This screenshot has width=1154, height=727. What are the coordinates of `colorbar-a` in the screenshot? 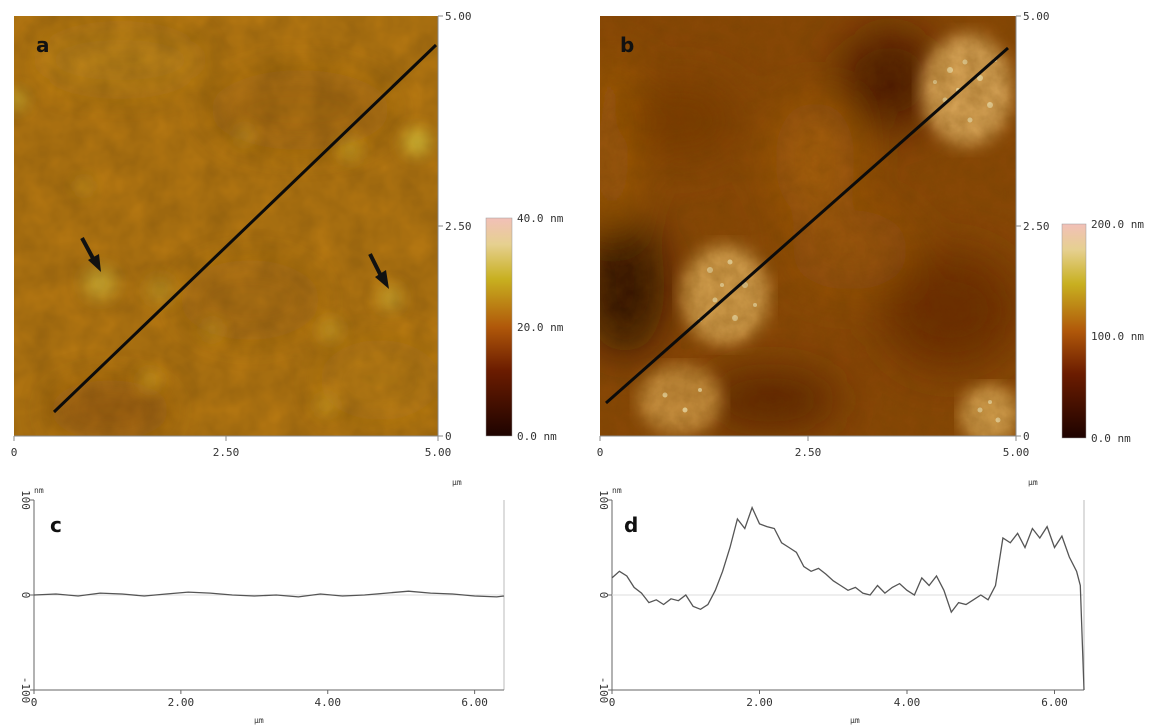 It's located at (499, 327).